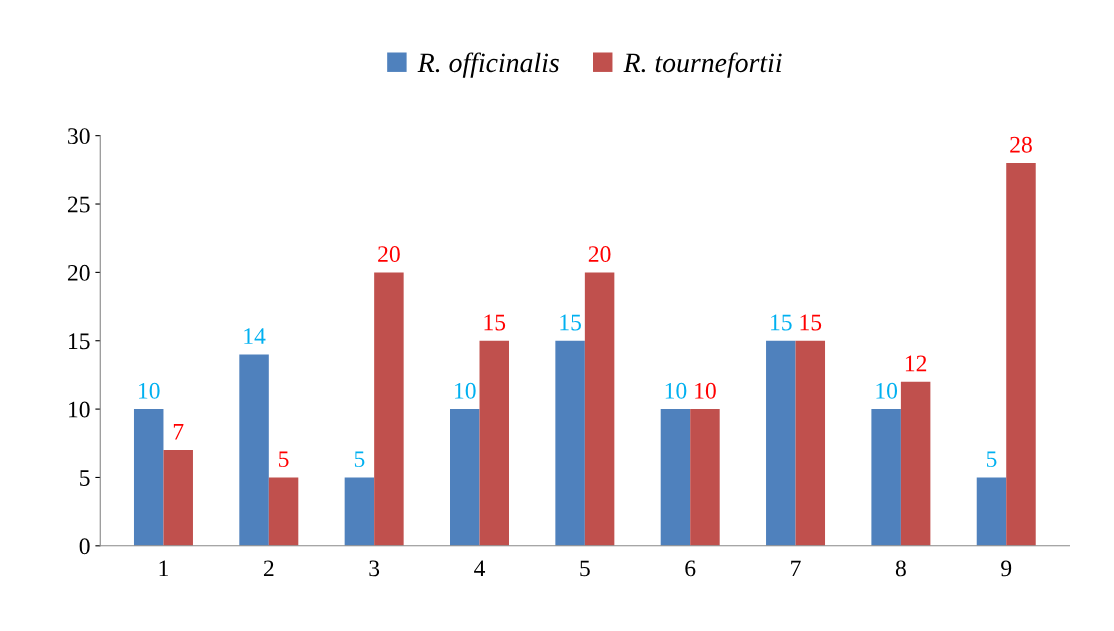  Describe the element at coordinates (79, 341) in the screenshot. I see `y-tick-label: 15` at that location.